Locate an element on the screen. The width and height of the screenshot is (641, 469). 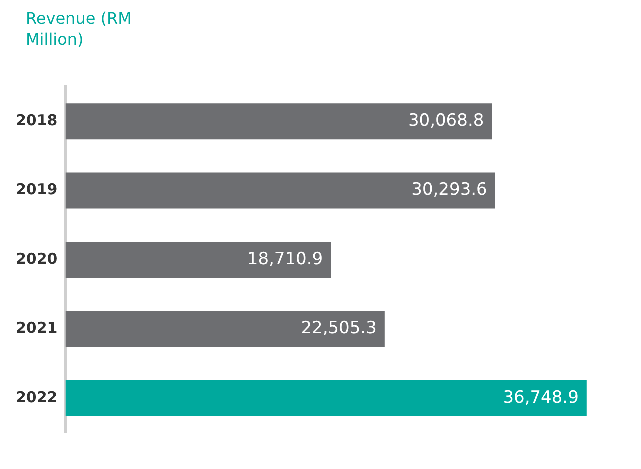
data-label: 18,710.9 is located at coordinates (285, 259).